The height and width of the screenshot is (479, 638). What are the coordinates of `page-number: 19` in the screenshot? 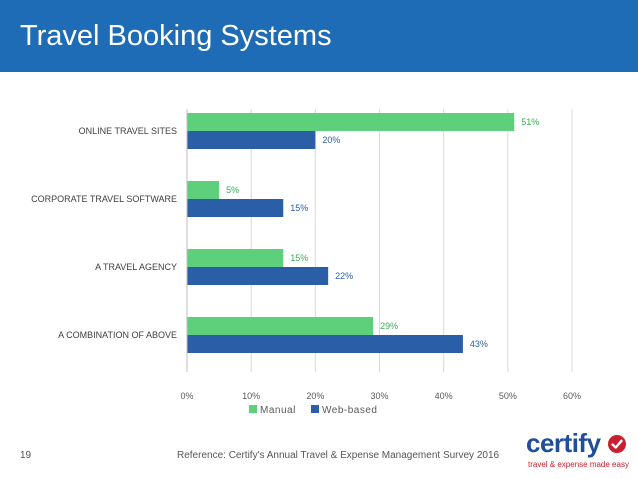 It's located at (26, 455).